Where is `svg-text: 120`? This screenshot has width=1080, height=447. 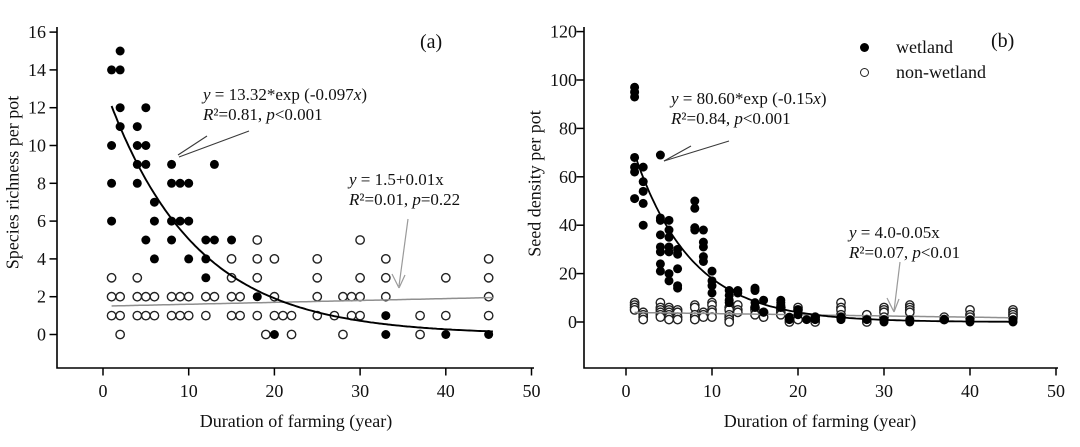 svg-text: 120 is located at coordinates (563, 32).